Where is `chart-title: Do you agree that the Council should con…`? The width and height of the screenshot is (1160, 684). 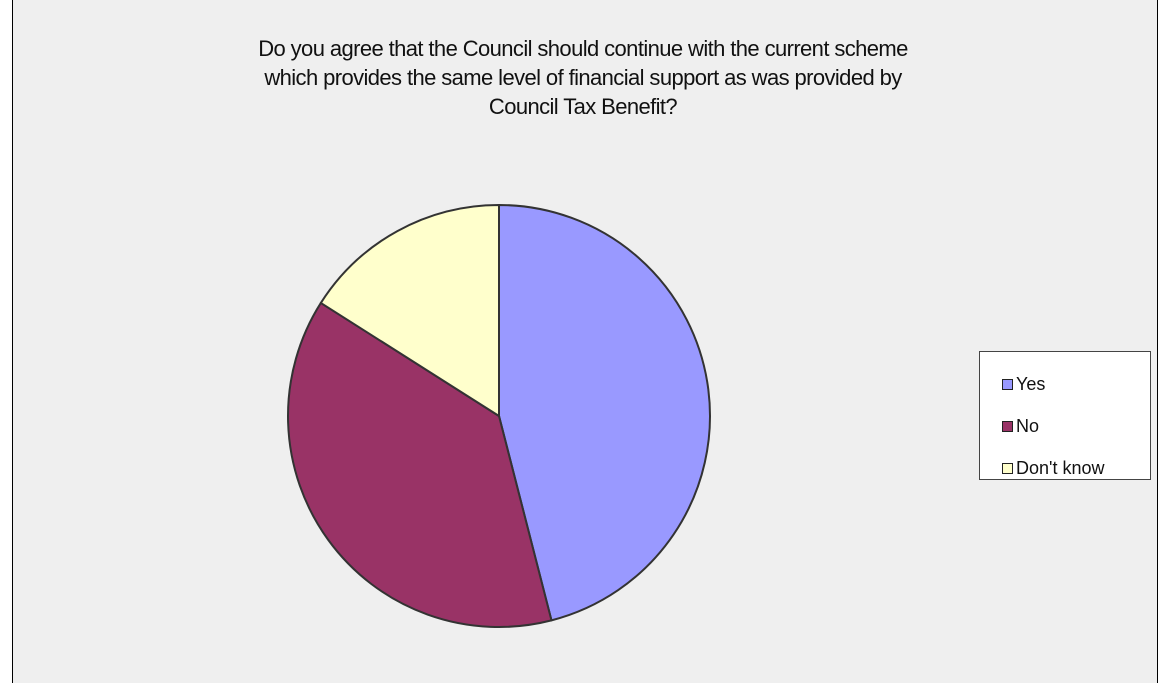 chart-title: Do you agree that the Council should con… is located at coordinates (583, 77).